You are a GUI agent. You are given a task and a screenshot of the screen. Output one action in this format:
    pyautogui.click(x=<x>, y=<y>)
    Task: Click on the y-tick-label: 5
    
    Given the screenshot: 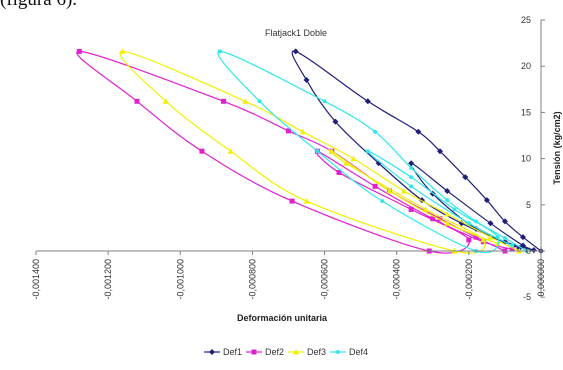 What is the action you would take?
    pyautogui.click(x=528, y=205)
    